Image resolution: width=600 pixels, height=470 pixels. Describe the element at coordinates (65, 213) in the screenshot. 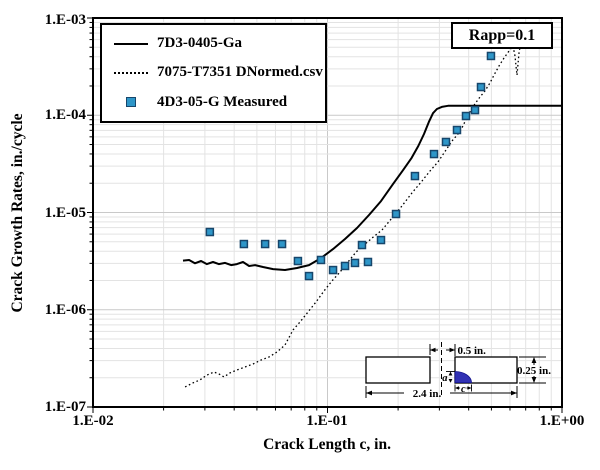

I see `y-tick-label: 1.E-05` at that location.